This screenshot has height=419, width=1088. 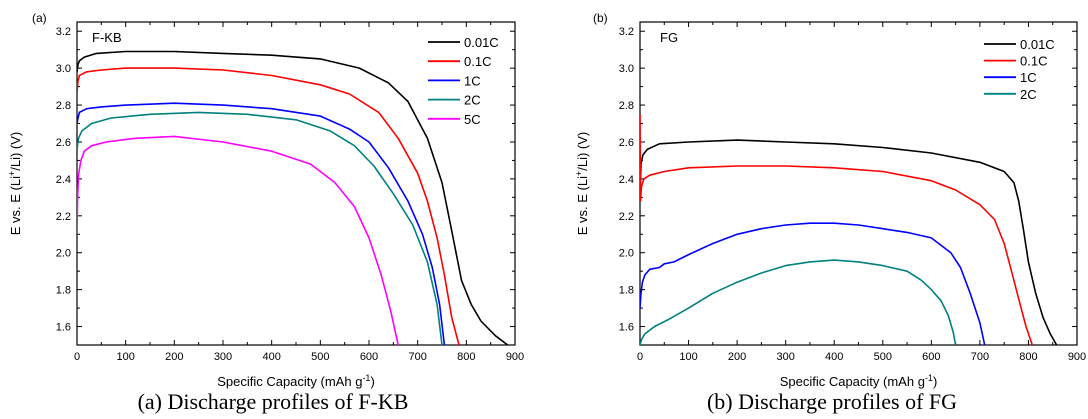 What do you see at coordinates (798, 302) in the screenshot?
I see `series-line-2C` at bounding box center [798, 302].